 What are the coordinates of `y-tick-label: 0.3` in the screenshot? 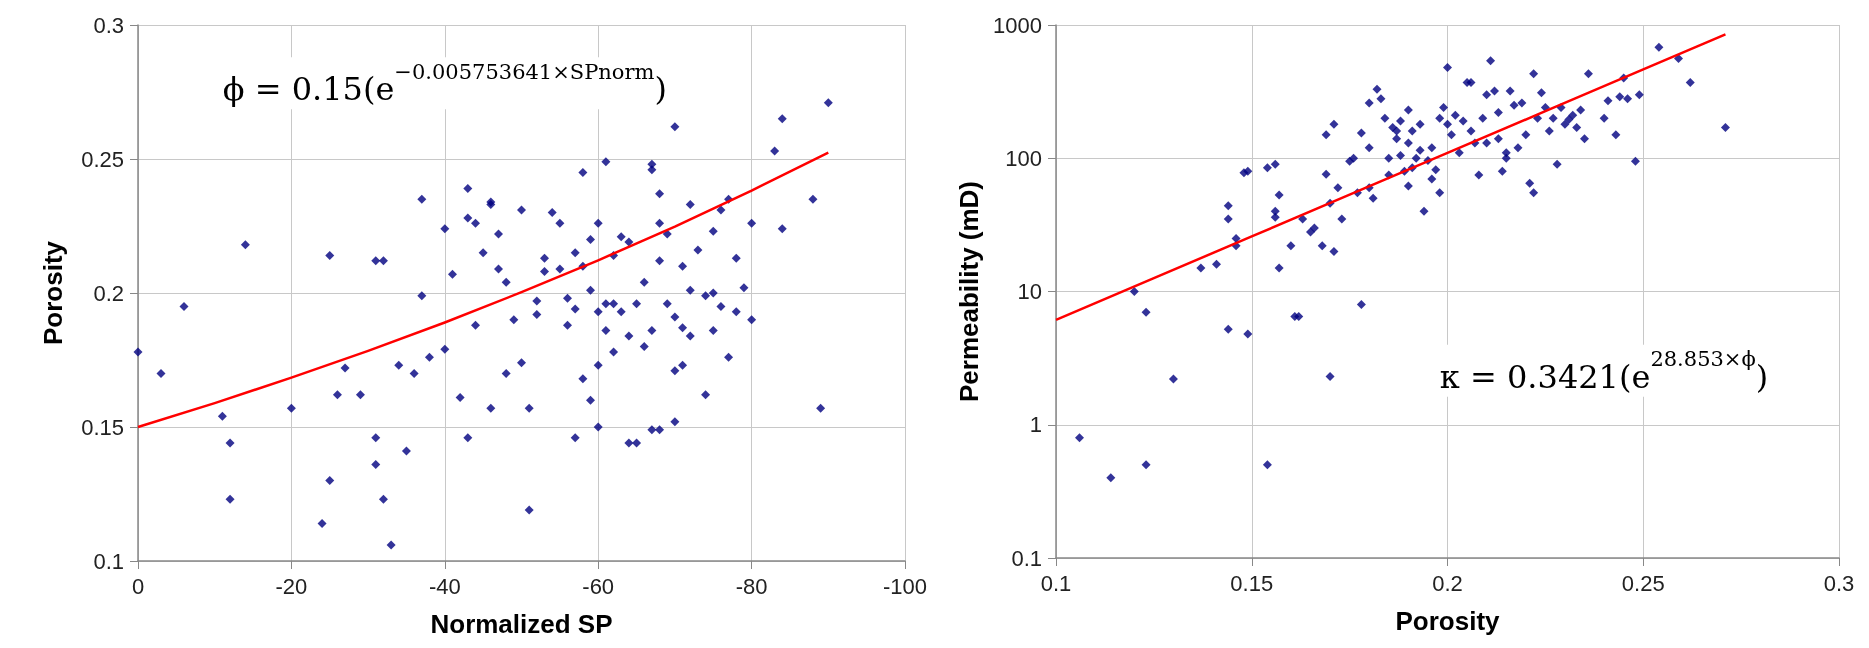 It's located at (108, 25).